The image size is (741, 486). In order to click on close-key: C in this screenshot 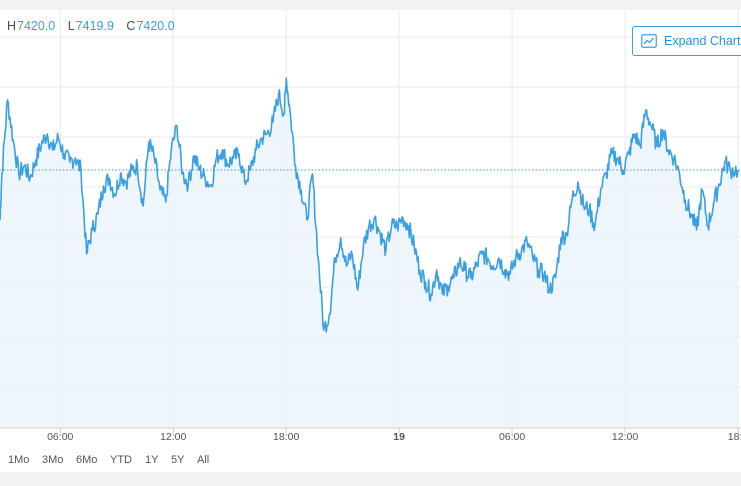, I will do `click(131, 26)`.